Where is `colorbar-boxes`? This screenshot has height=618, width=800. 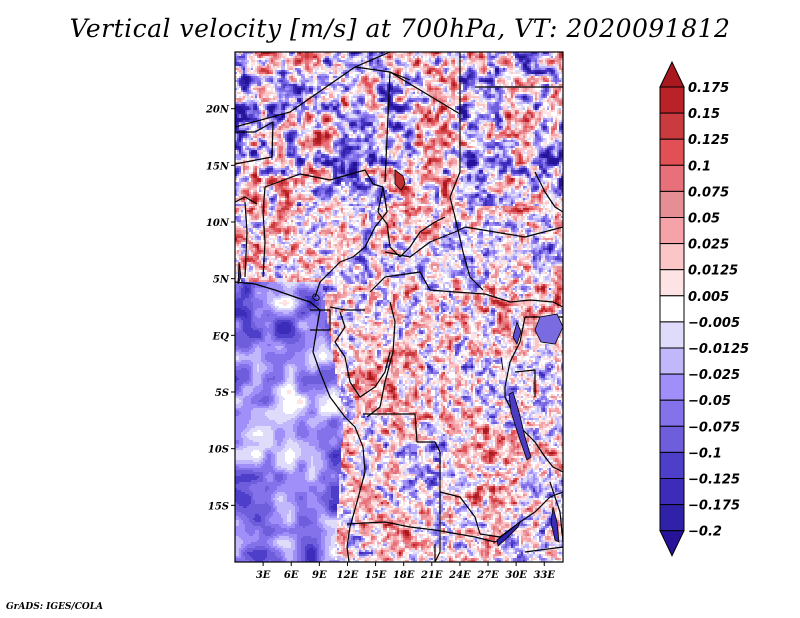 colorbar-boxes is located at coordinates (672, 308).